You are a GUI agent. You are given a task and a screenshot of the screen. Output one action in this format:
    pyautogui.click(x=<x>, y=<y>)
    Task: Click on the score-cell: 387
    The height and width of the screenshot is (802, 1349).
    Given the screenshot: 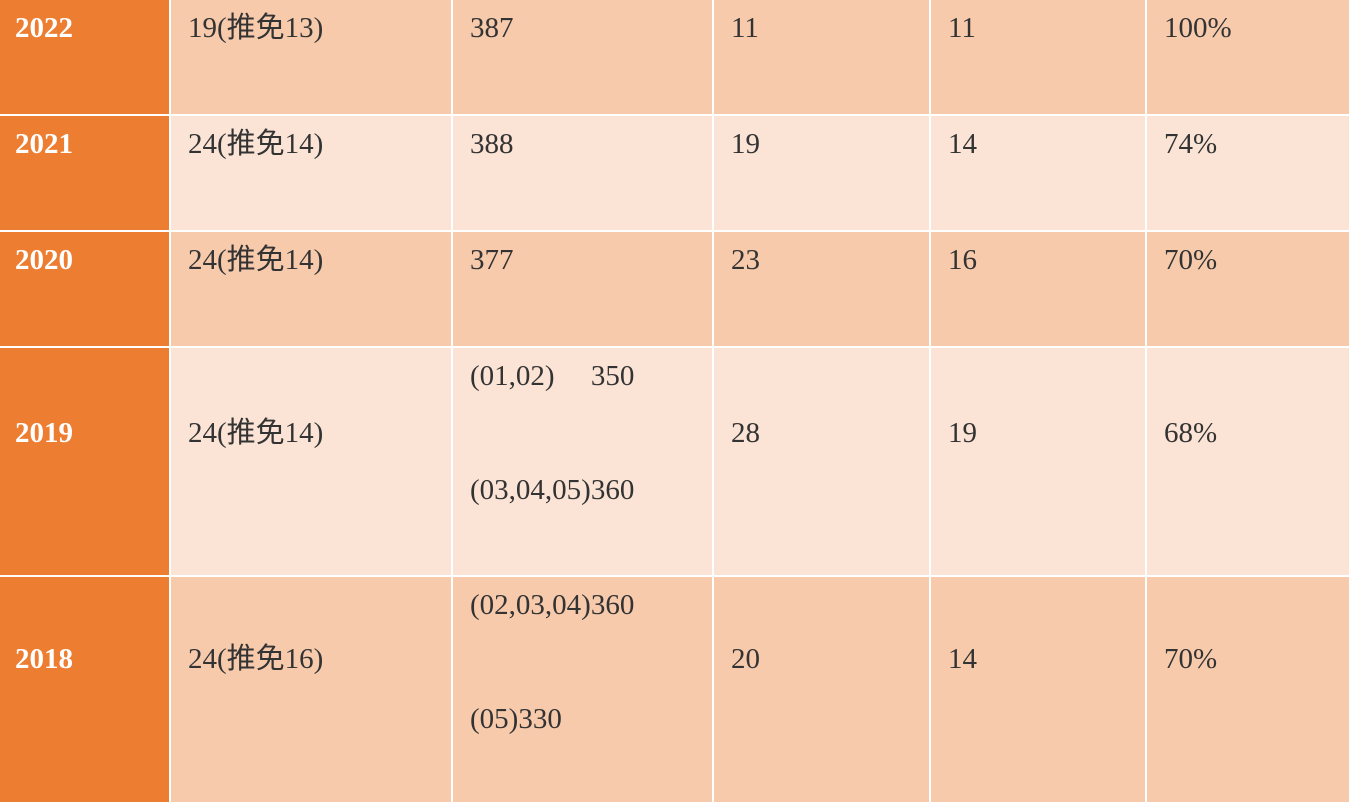 What is the action you would take?
    pyautogui.click(x=582, y=57)
    